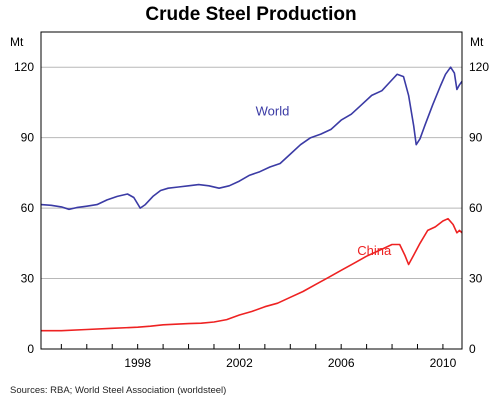 The height and width of the screenshot is (407, 502). Describe the element at coordinates (24, 67) in the screenshot. I see `y-tick-label-left: 120` at that location.